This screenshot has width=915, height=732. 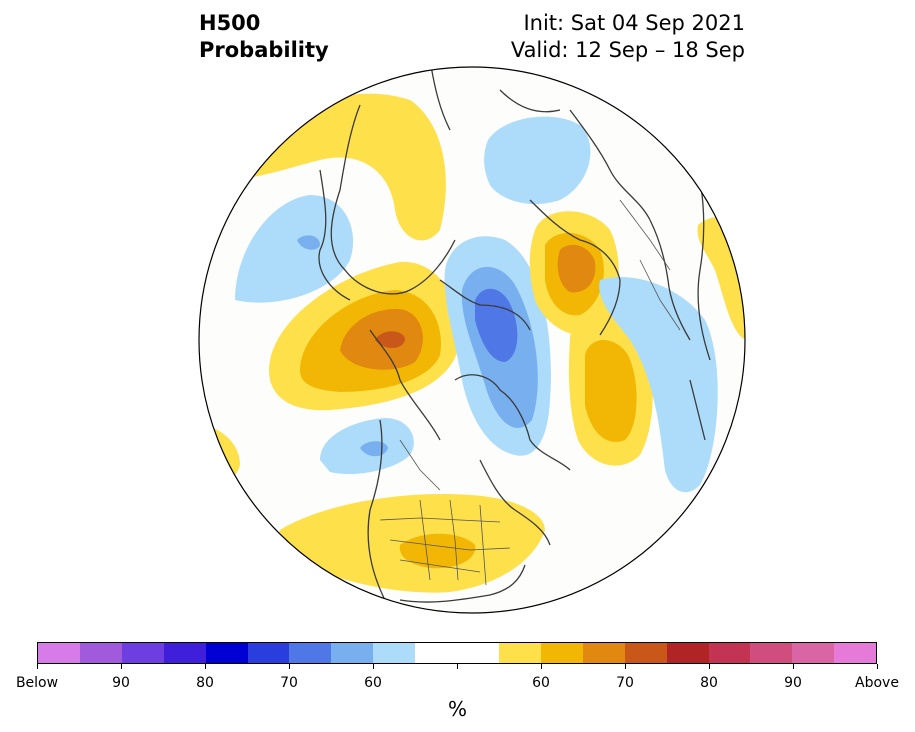 I want to click on anomaly-below-pacific-core, so click(x=374, y=449).